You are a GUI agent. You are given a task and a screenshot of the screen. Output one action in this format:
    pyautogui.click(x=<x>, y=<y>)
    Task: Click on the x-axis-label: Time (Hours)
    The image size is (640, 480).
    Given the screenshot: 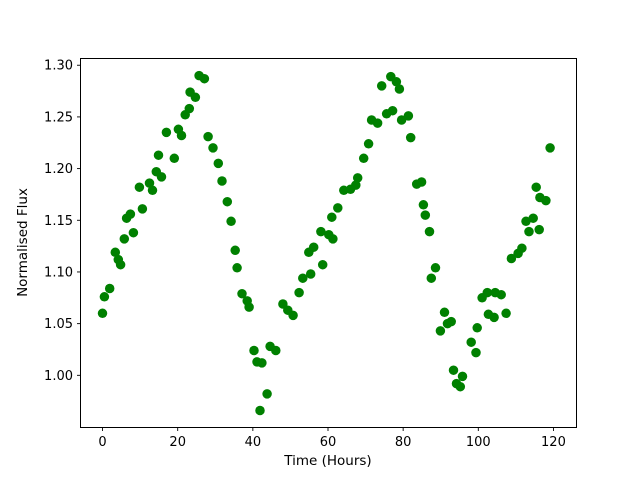 What is the action you would take?
    pyautogui.click(x=327, y=461)
    